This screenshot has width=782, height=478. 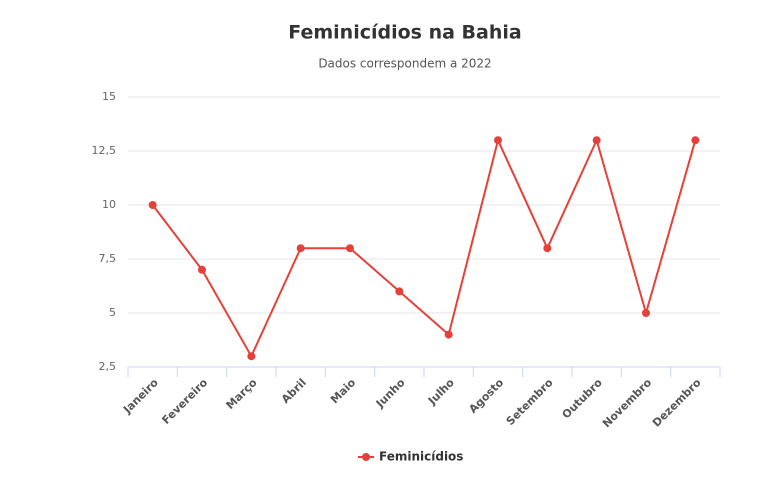 I want to click on chart-title: Feminicídios na Bahia, so click(x=404, y=33).